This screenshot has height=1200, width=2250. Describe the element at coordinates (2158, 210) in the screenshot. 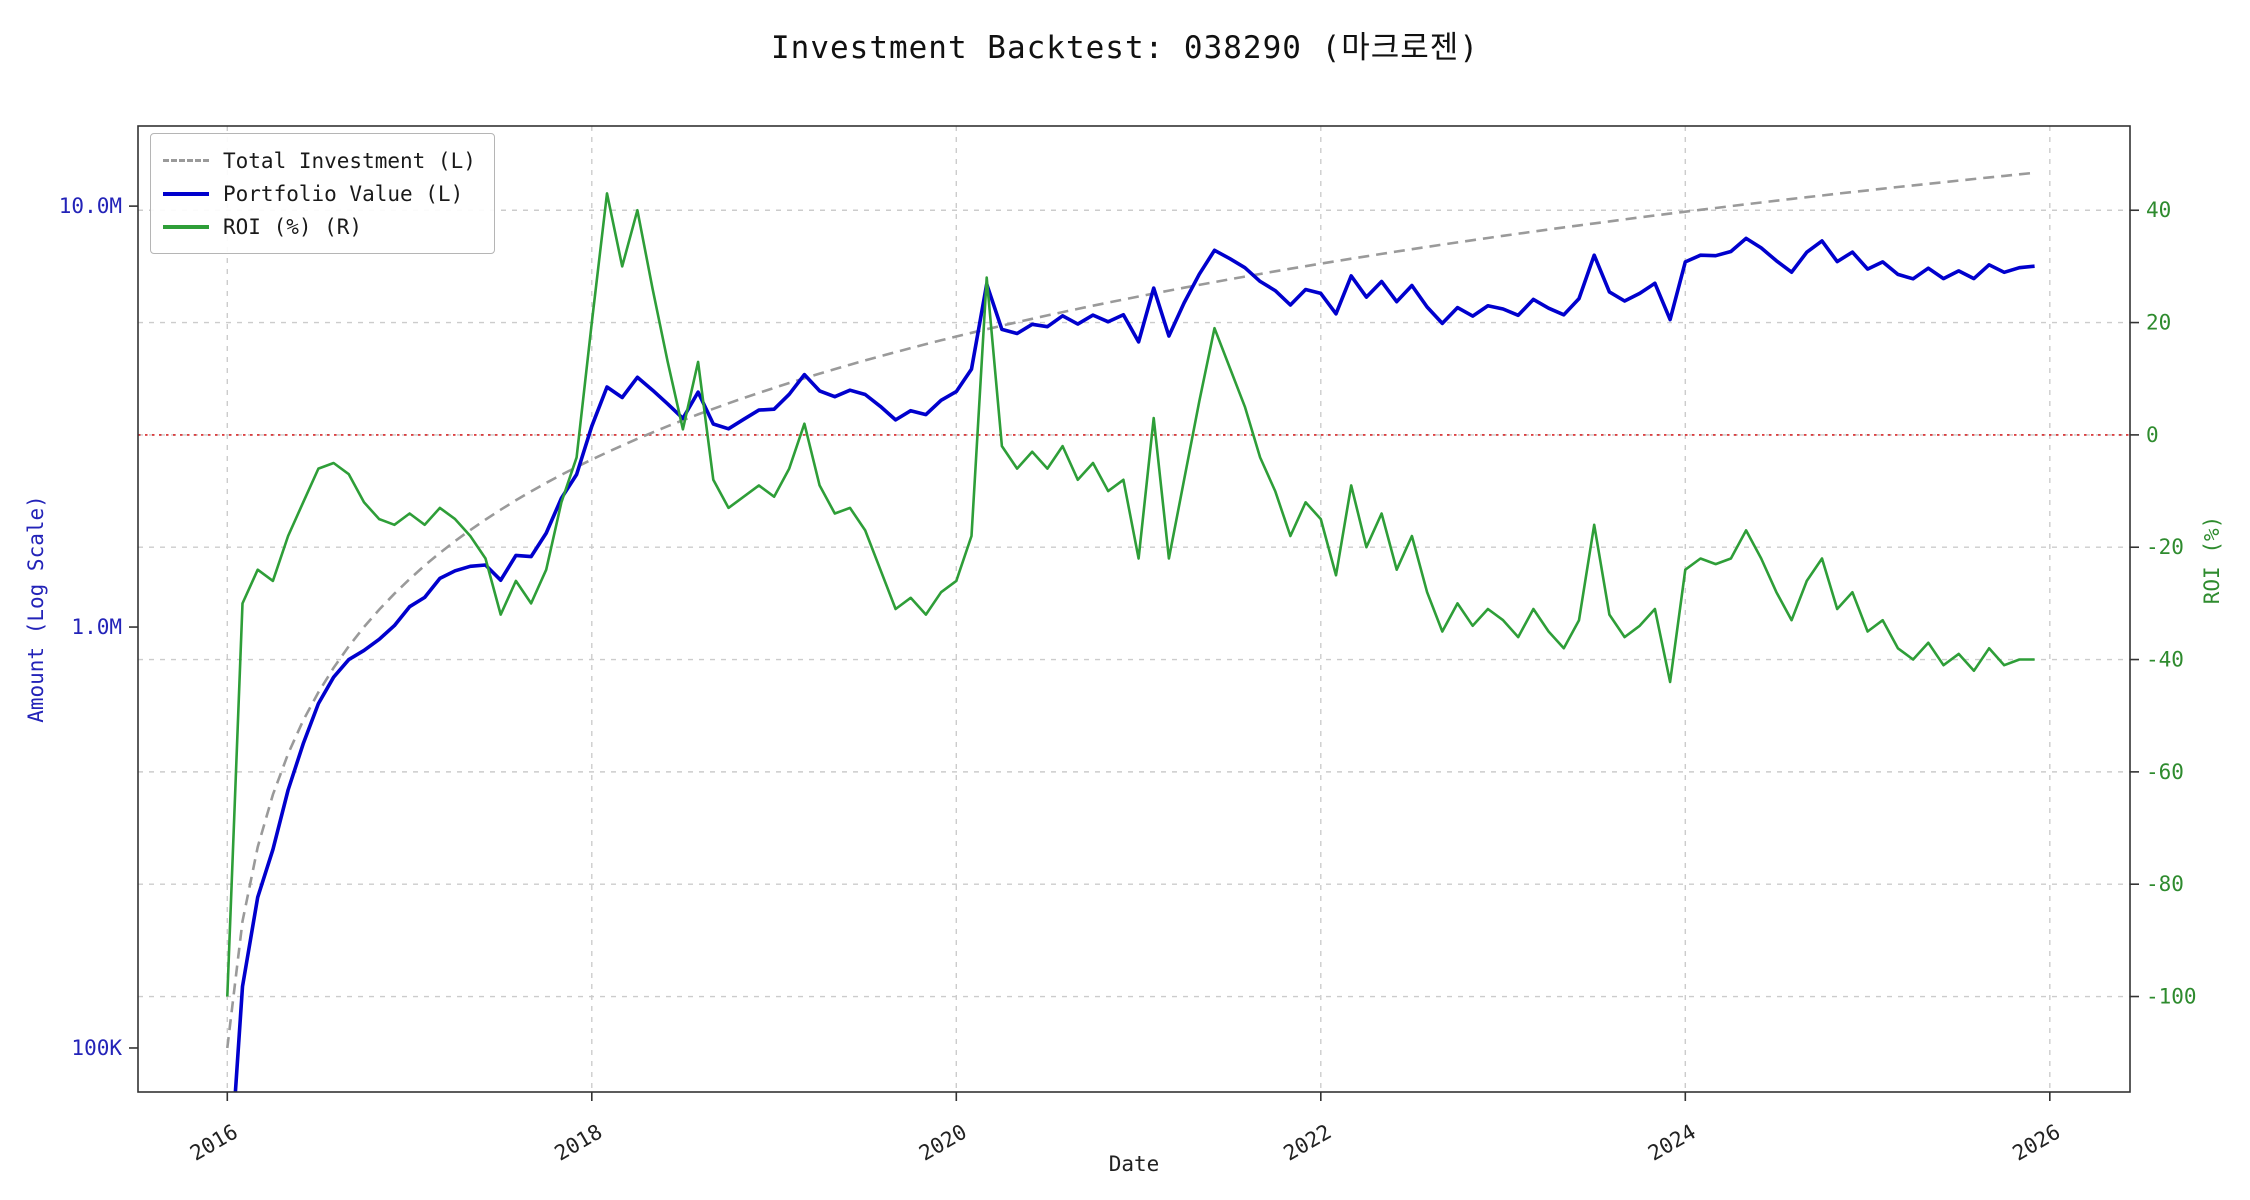

I see `right-tick-label: 40` at that location.